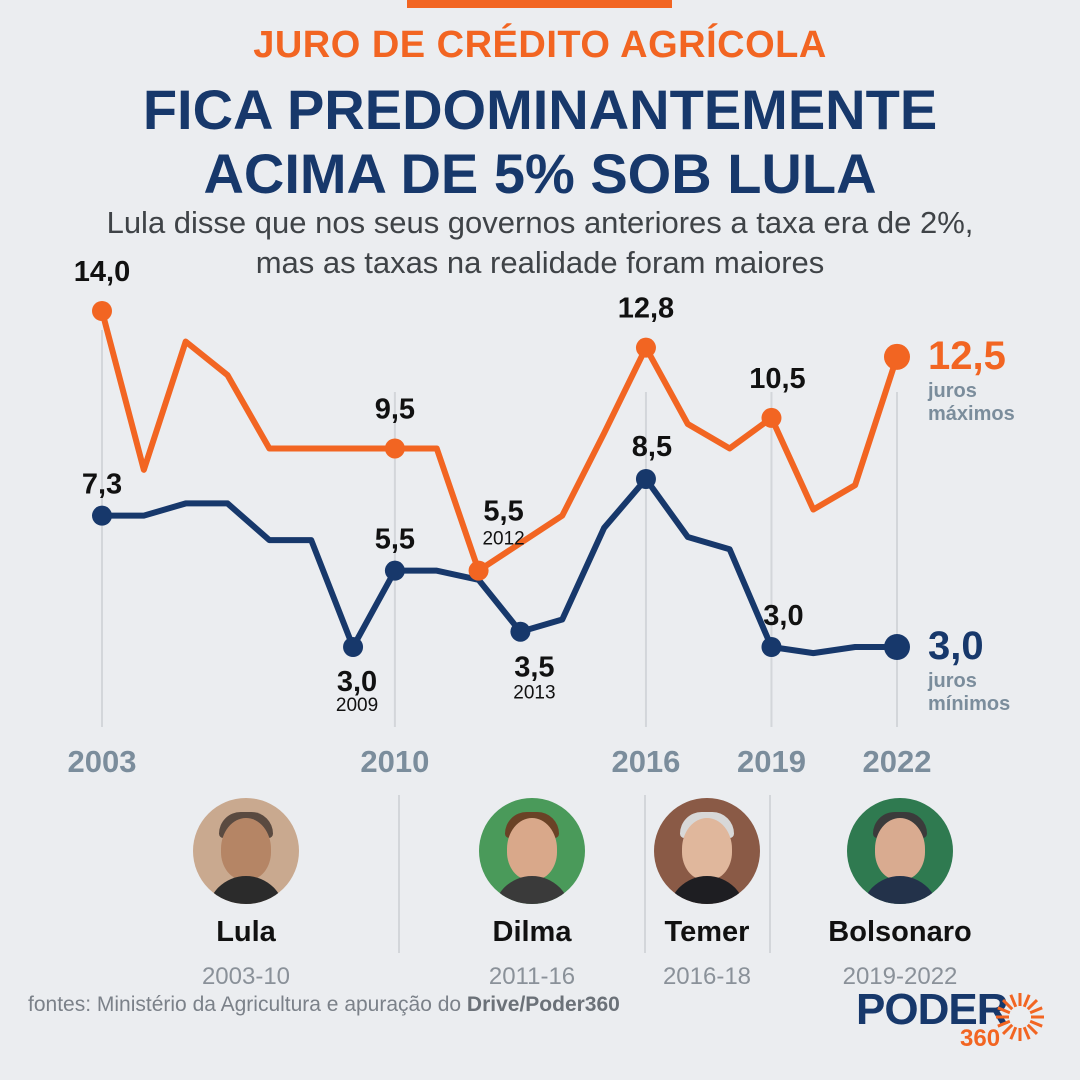 Image resolution: width=1080 pixels, height=1080 pixels. Describe the element at coordinates (532, 851) in the screenshot. I see `dilma-portrait` at that location.